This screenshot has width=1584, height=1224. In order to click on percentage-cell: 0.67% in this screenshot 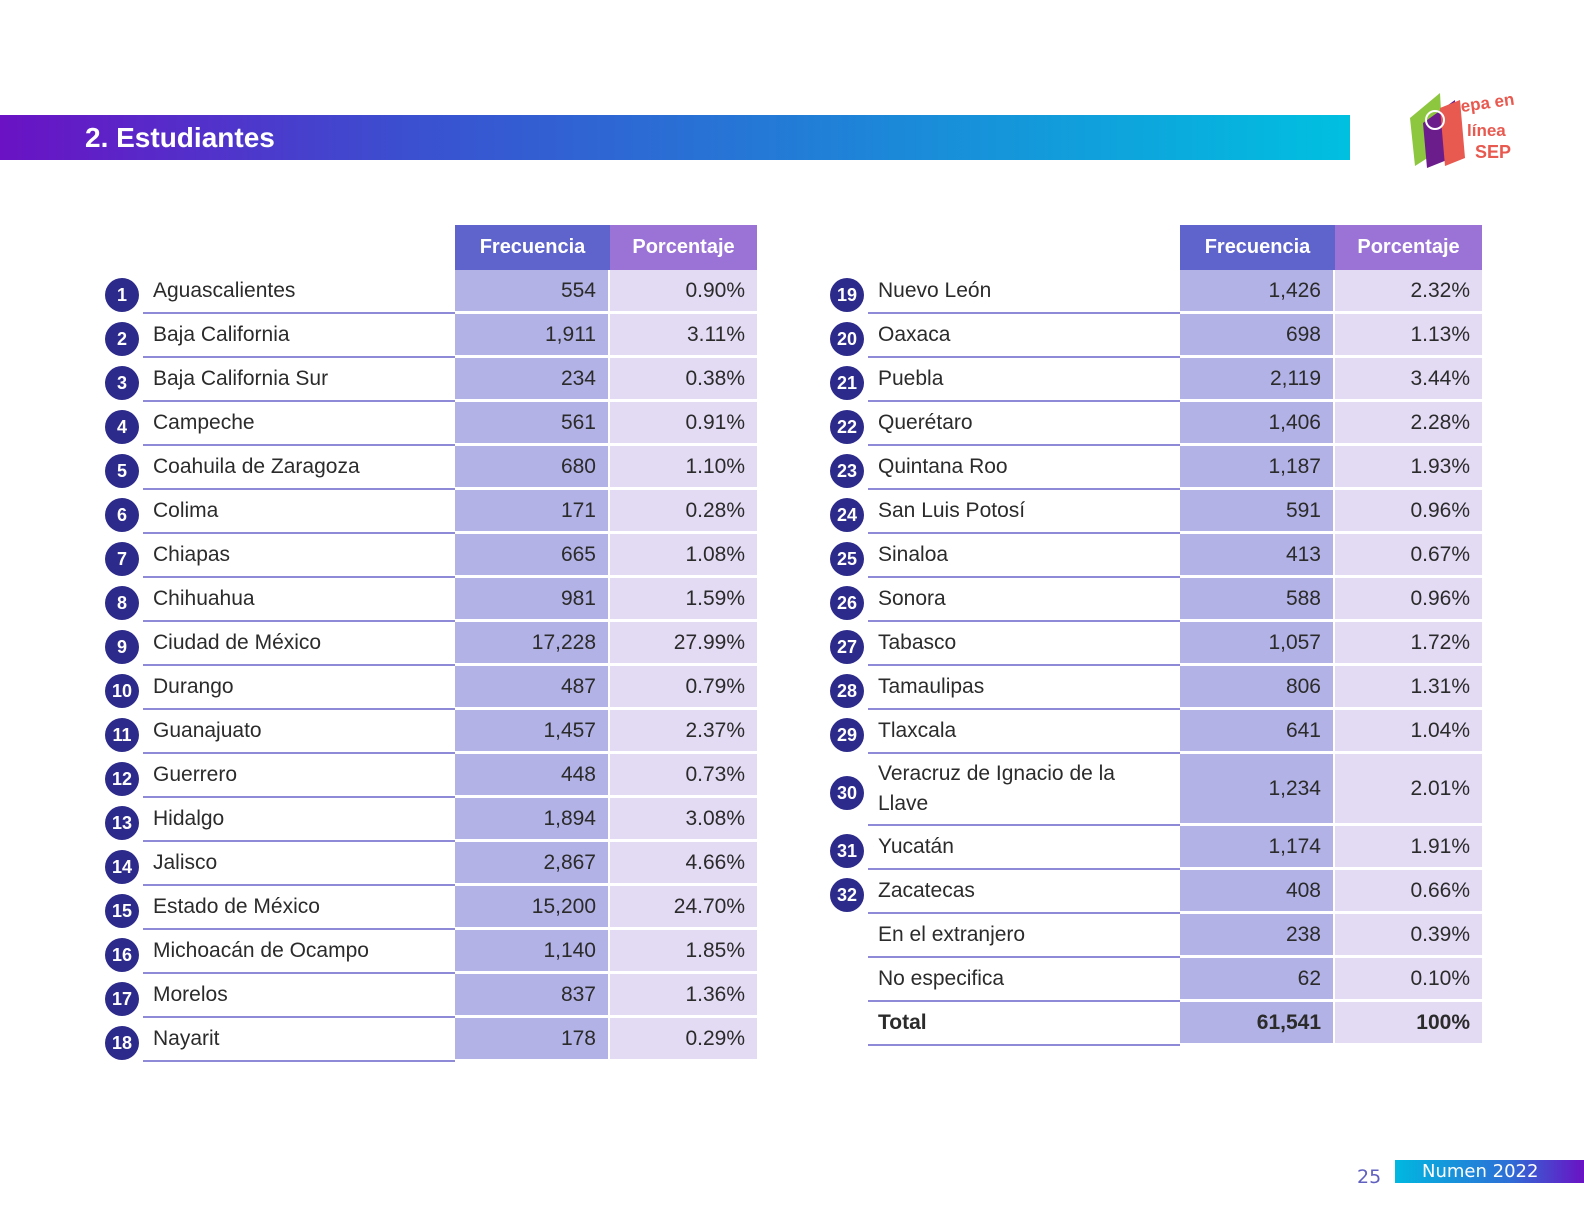, I will do `click(1408, 556)`.